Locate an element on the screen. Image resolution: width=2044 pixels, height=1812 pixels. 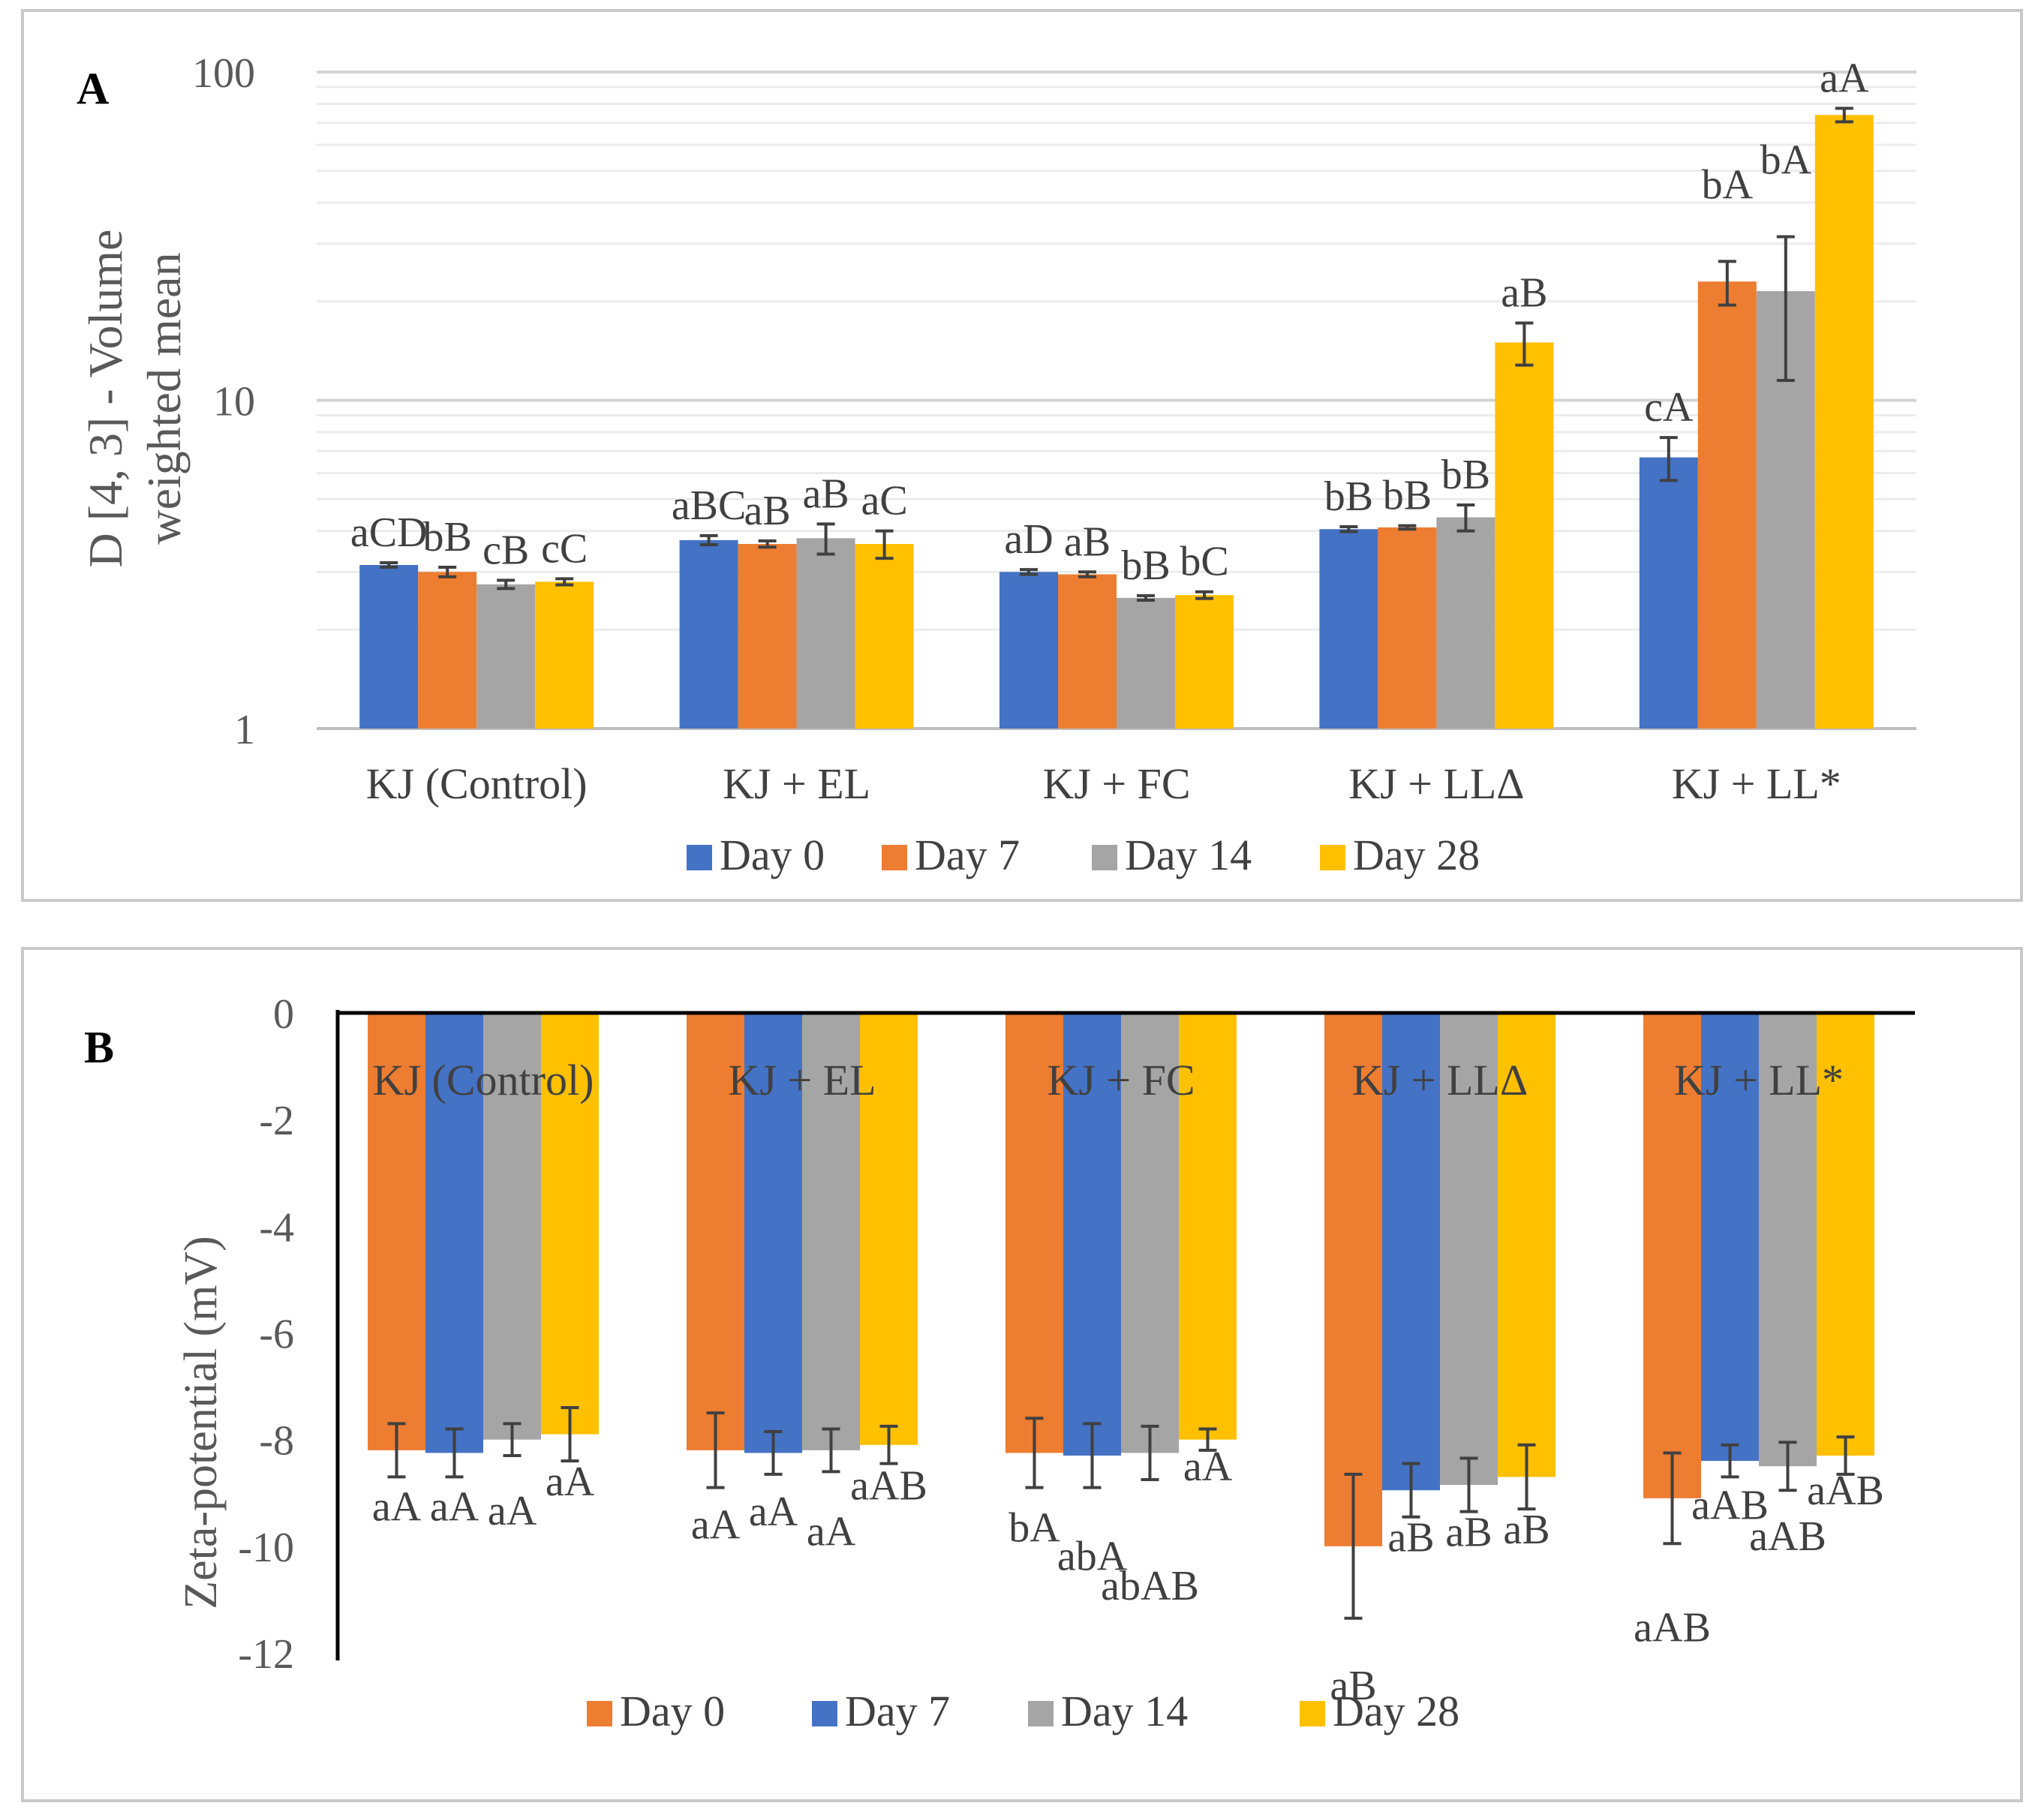
legend-label: Day 0 is located at coordinates (672, 1711).